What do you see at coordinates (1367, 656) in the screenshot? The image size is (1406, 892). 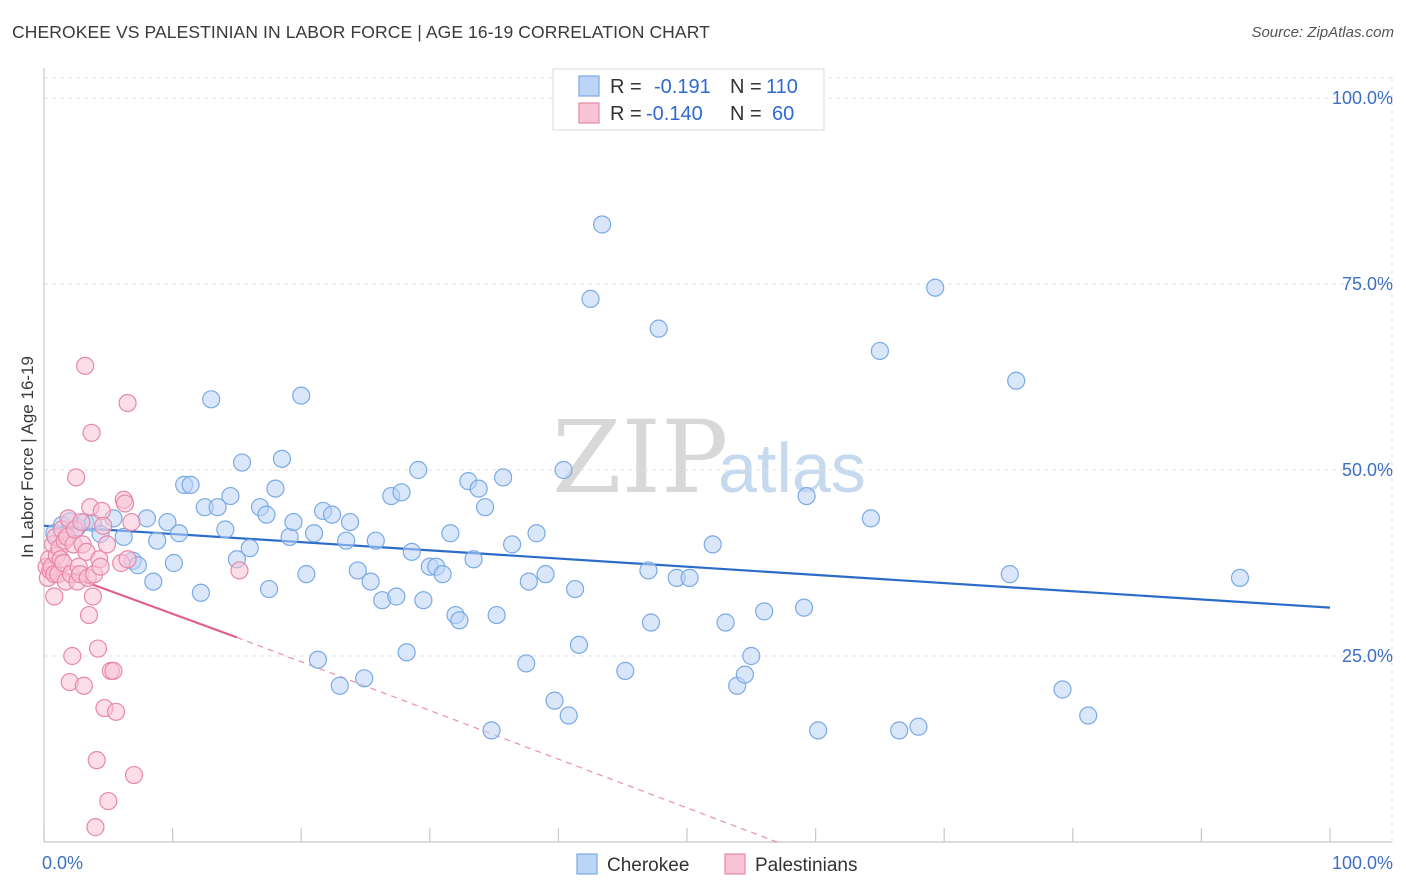 I see `y-tick-label: 25.0%` at bounding box center [1367, 656].